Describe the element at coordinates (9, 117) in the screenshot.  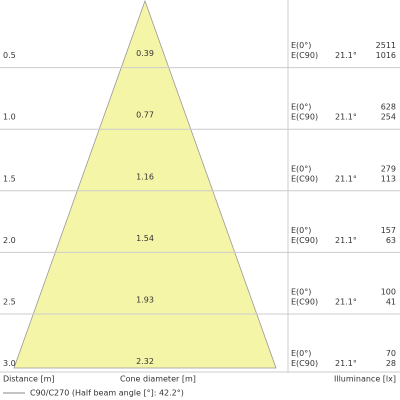
I see `distance: 1.0` at that location.